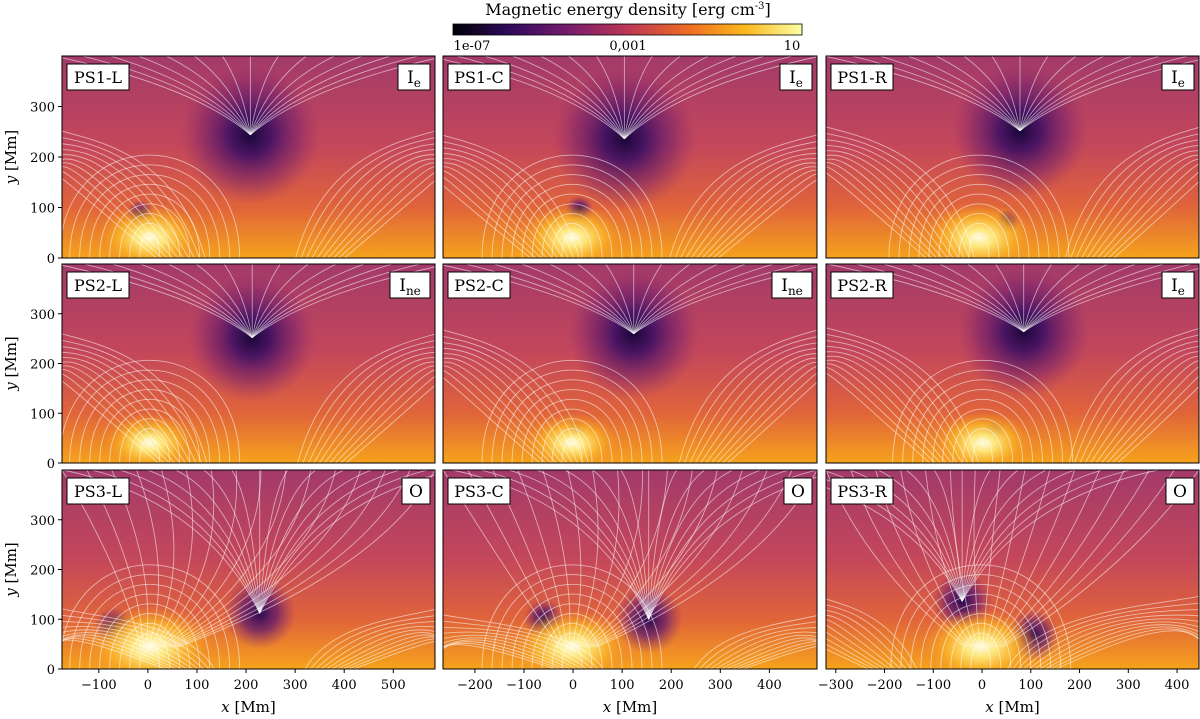 The height and width of the screenshot is (719, 1200). I want to click on panel-ps3-r: PS3-R O, so click(1012, 569).